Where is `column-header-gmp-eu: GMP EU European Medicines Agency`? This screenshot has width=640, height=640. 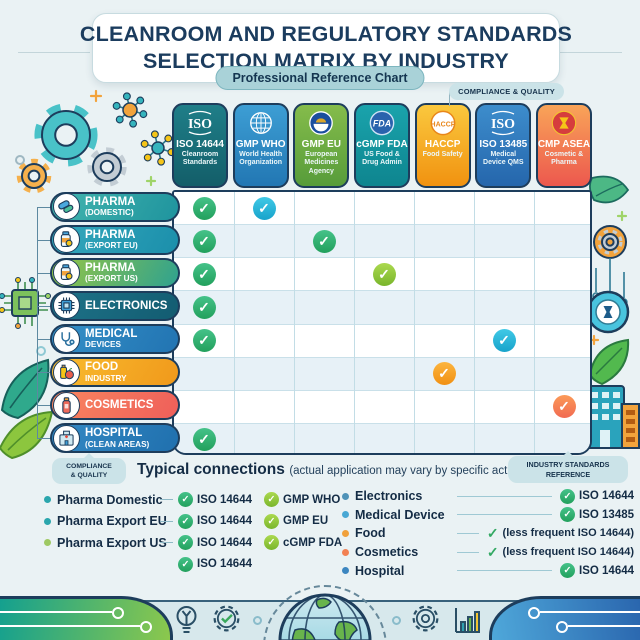
column-header-gmp-eu: GMP EU European Medicines Agency is located at coordinates (321, 145).